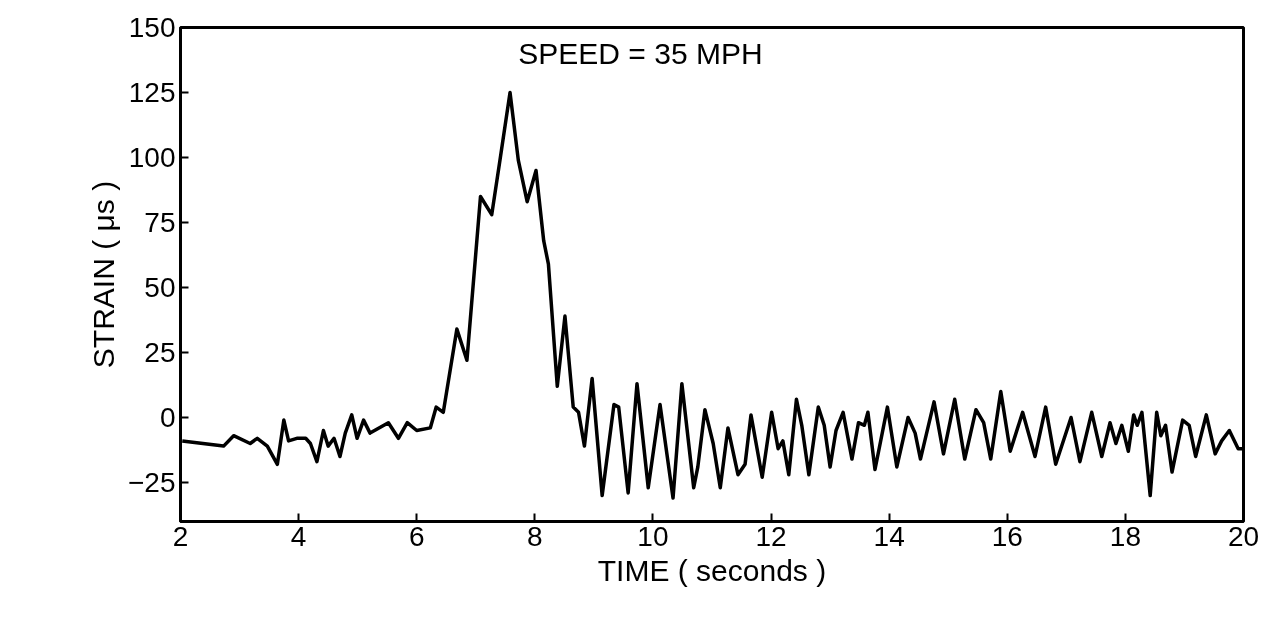  I want to click on x-tick-label: 10, so click(653, 536).